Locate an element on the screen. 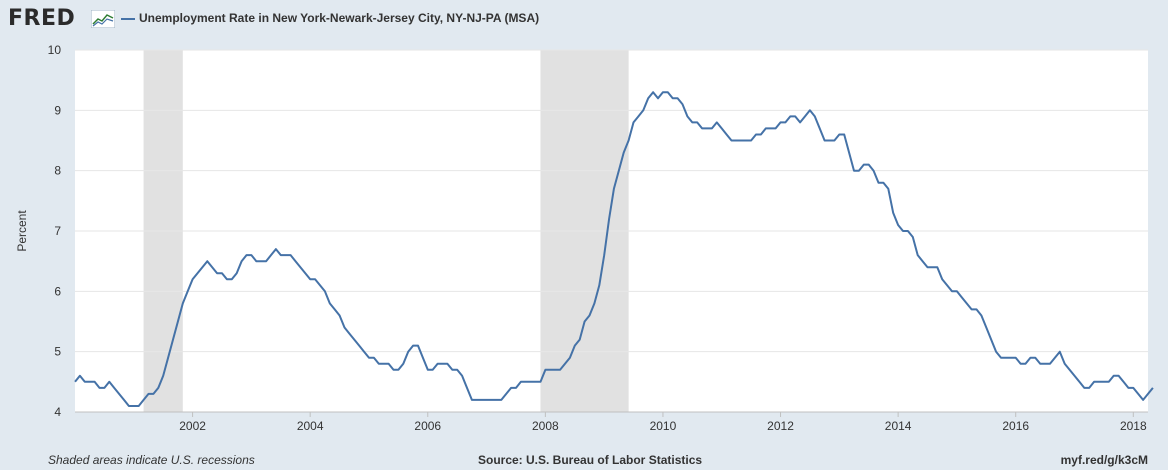 The image size is (1168, 470). x-tick-label: 2010 is located at coordinates (663, 426).